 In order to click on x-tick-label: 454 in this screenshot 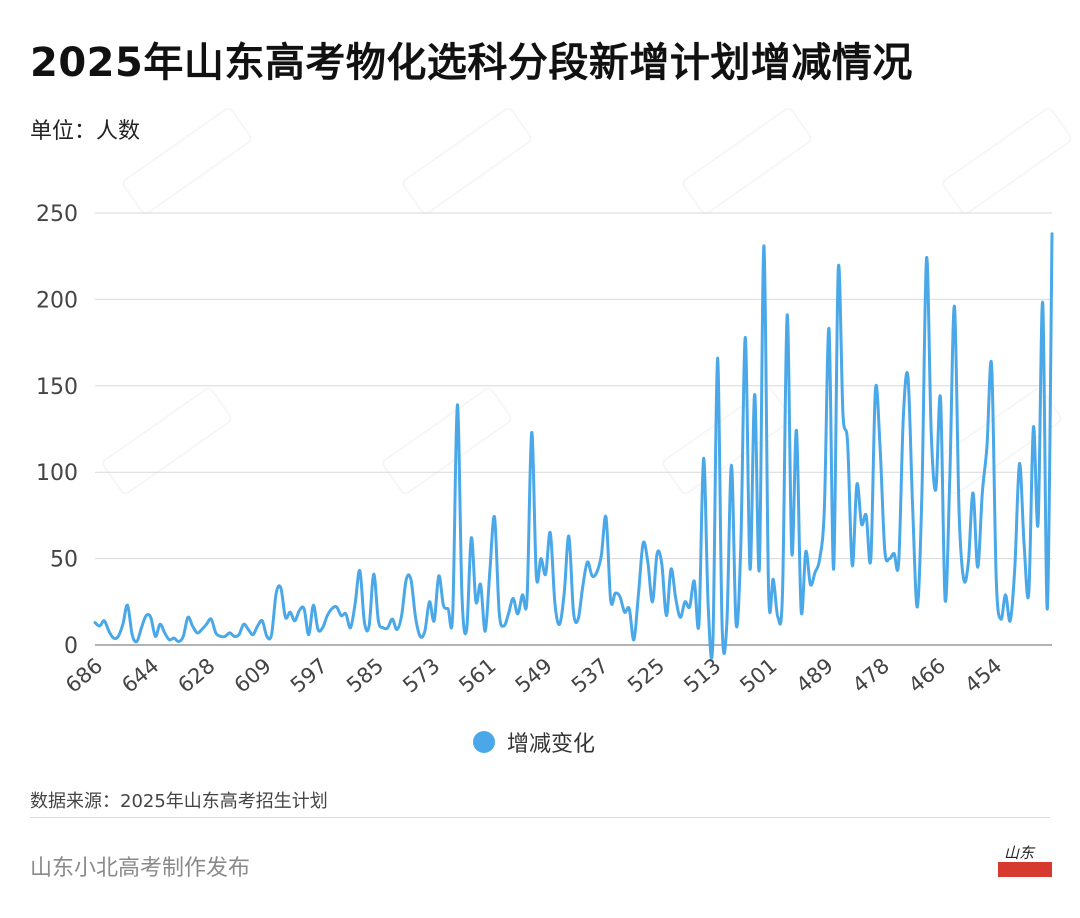, I will do `click(983, 675)`.